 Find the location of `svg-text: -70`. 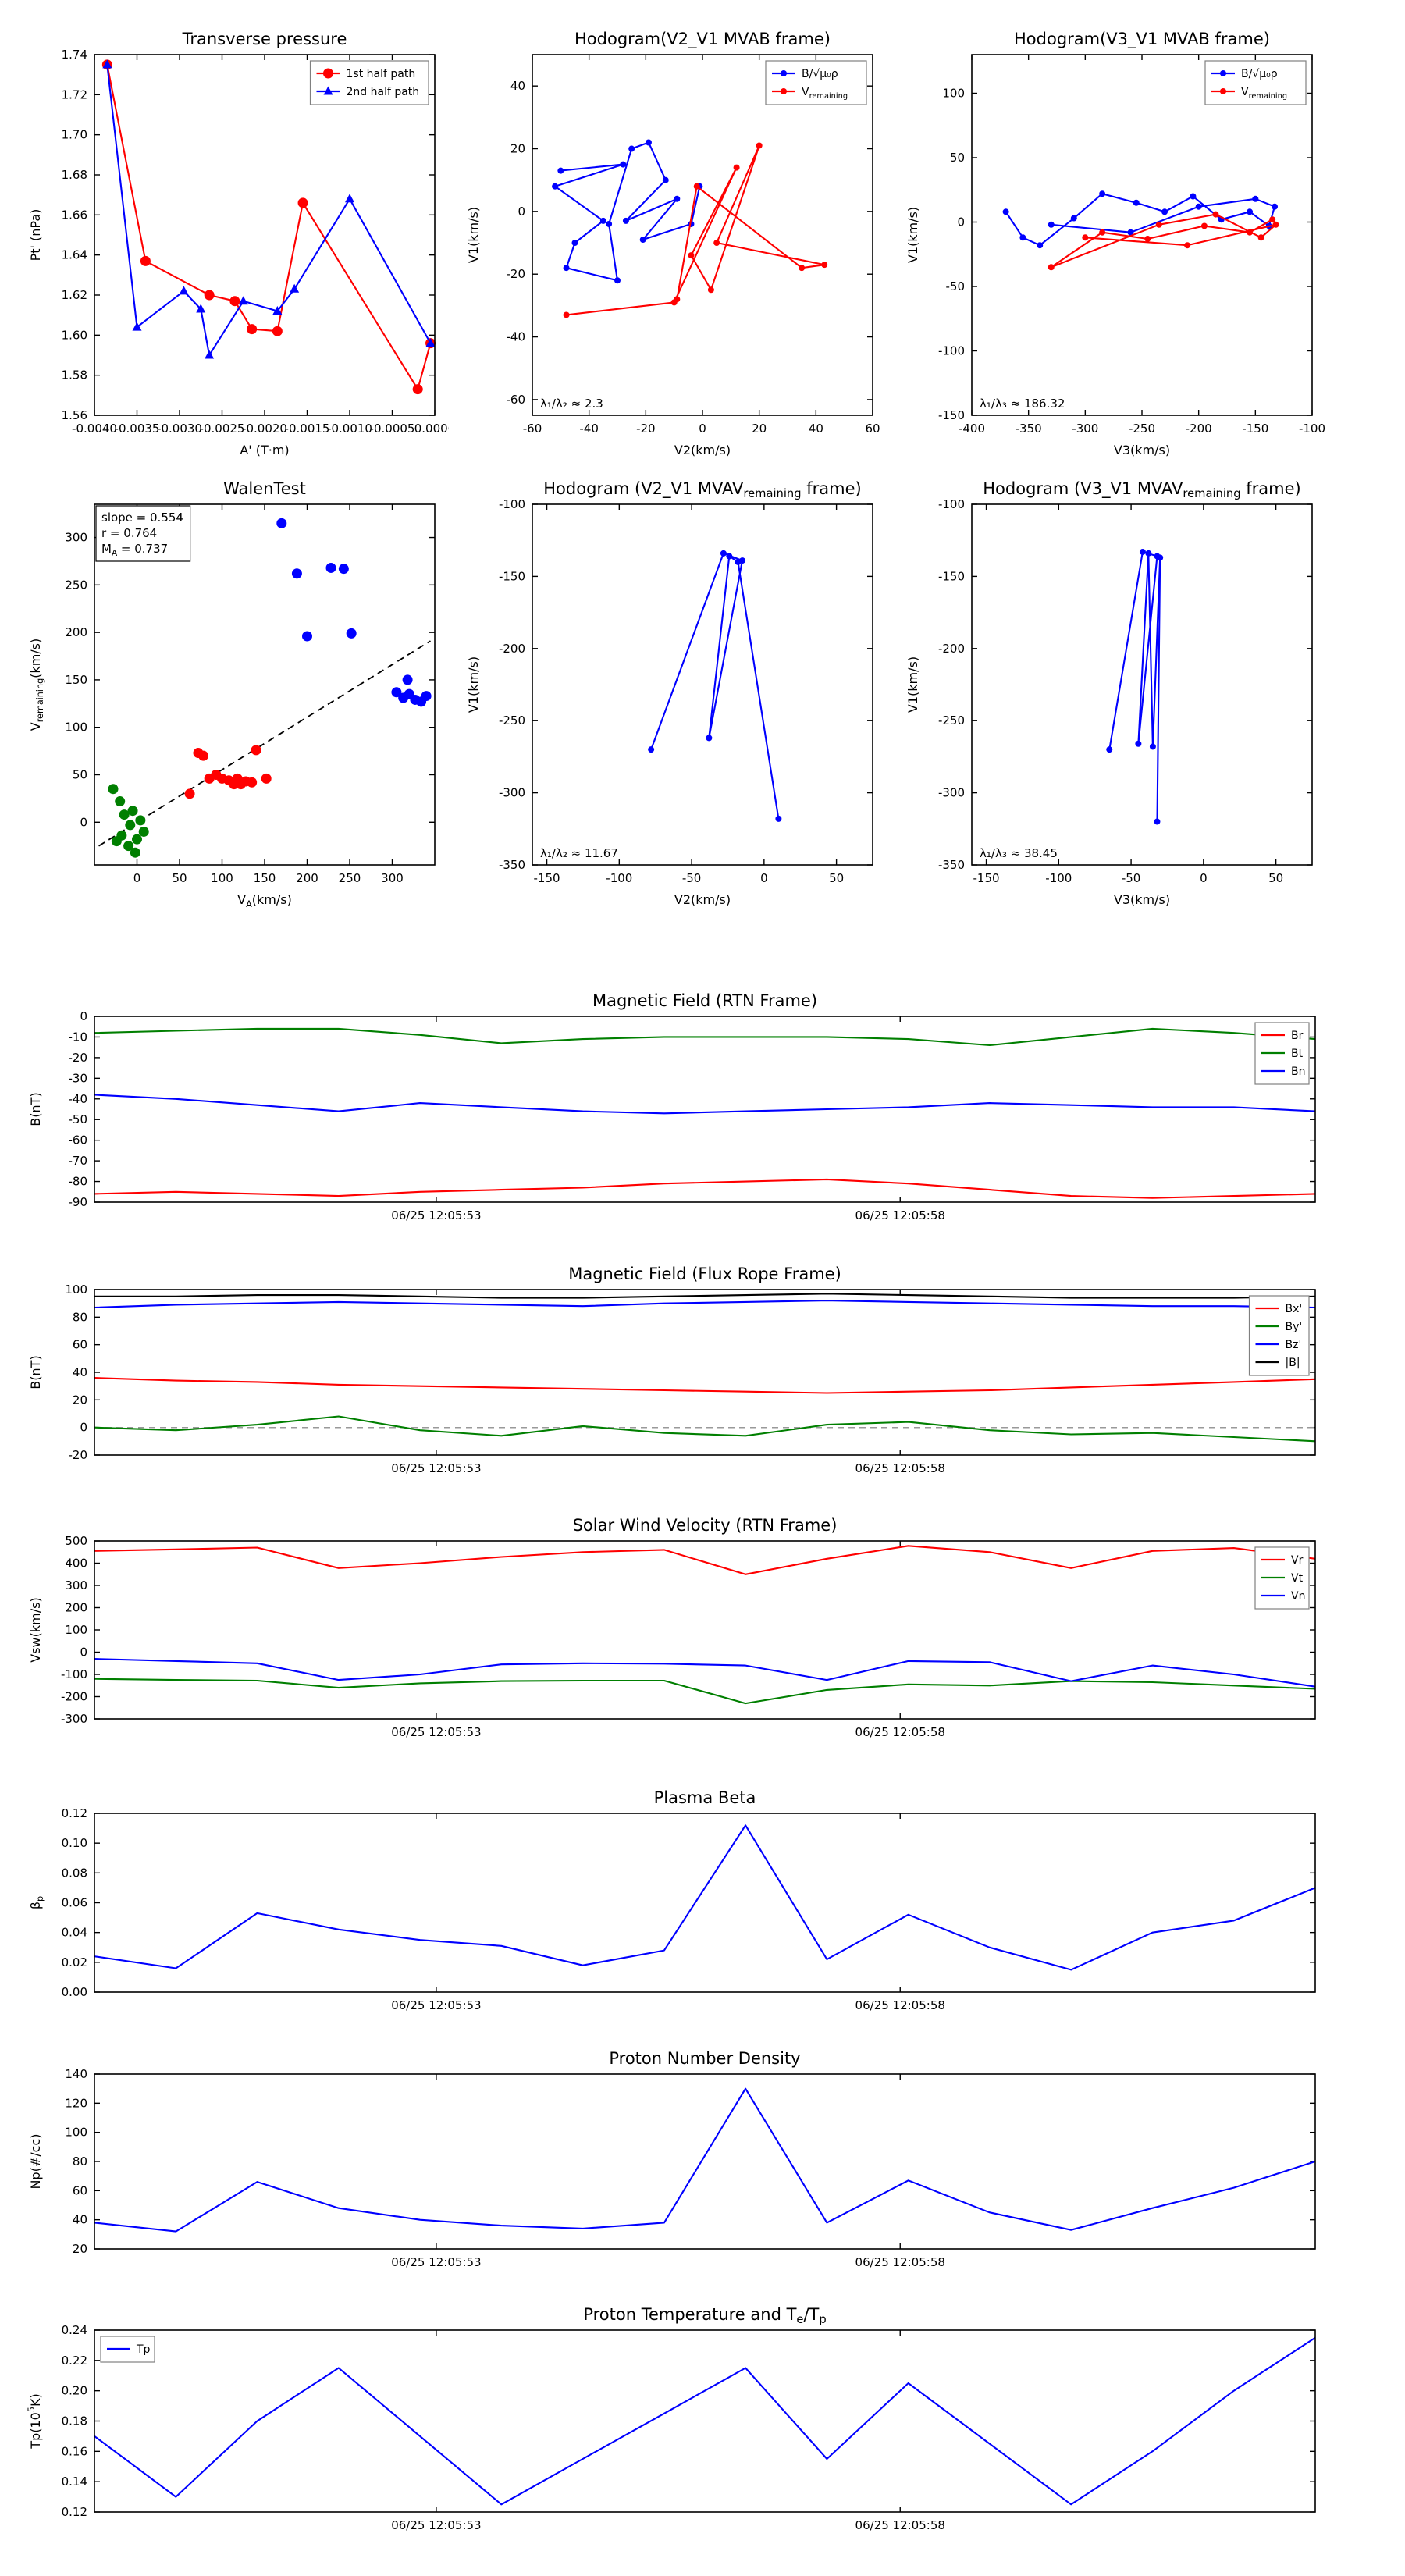

svg-text: -70 is located at coordinates (78, 1161).